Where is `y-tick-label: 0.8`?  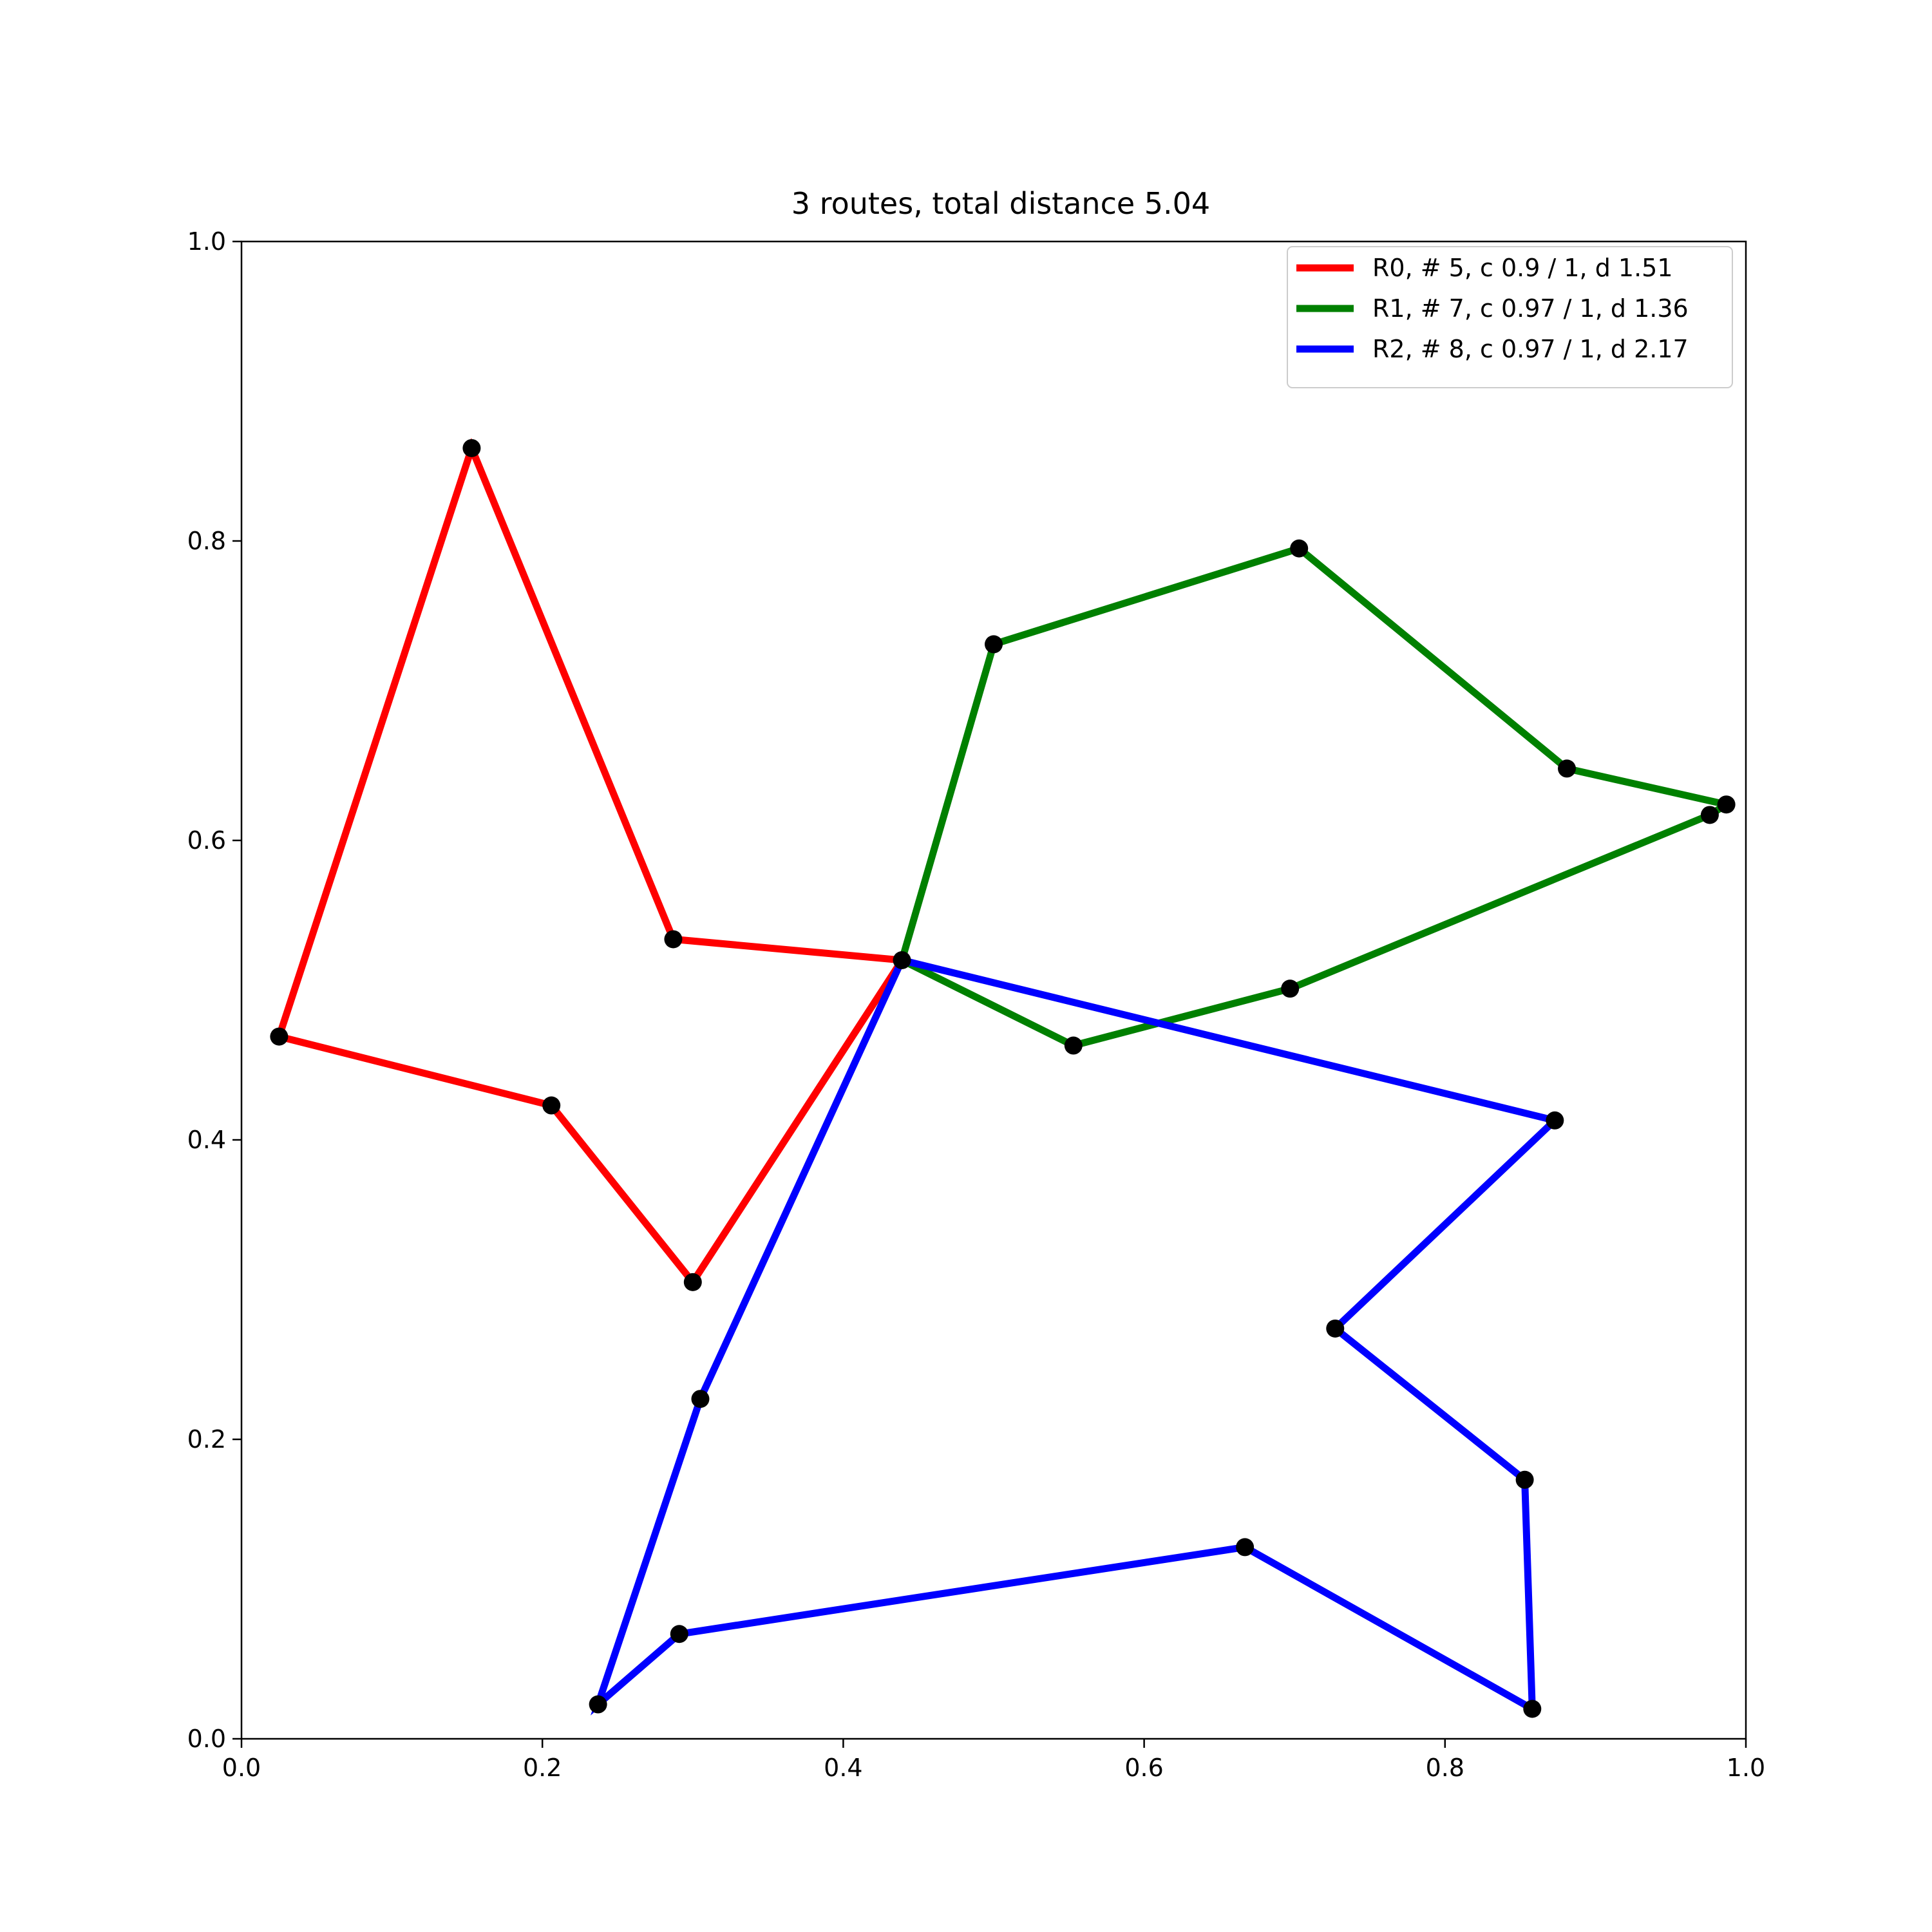 y-tick-label: 0.8 is located at coordinates (207, 541).